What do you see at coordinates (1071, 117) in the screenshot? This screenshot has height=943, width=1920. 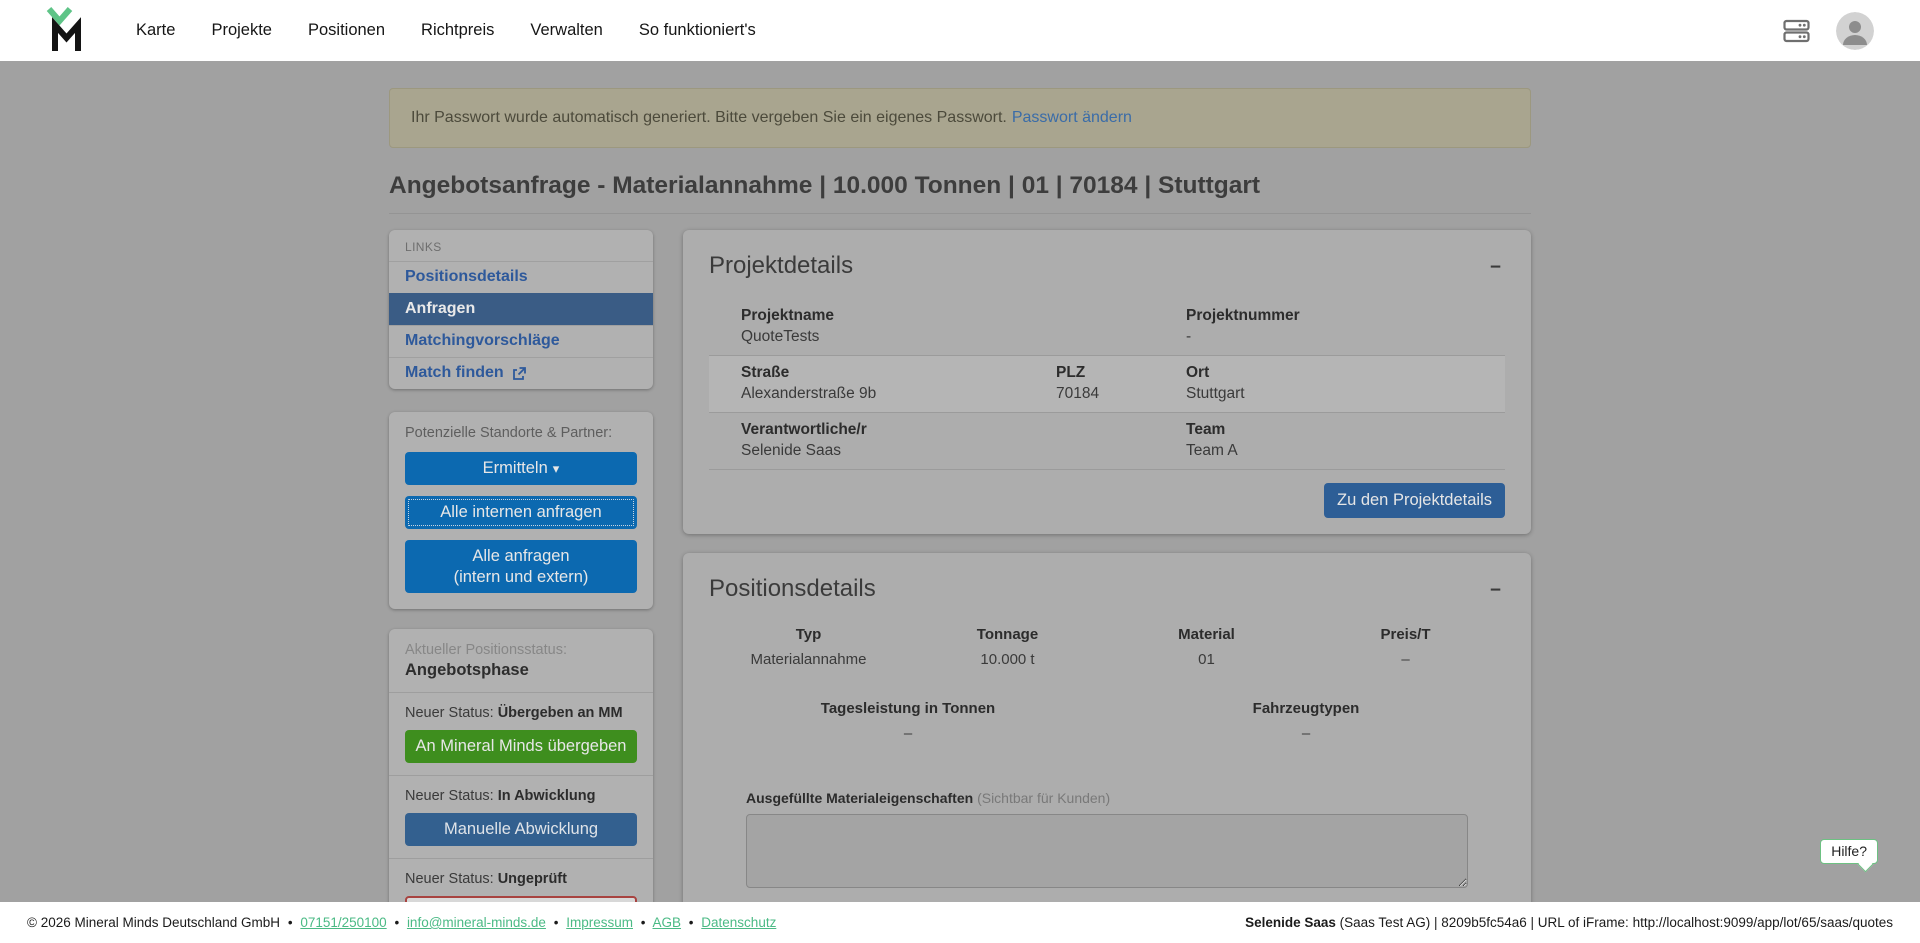 I see `change-password-link: Passwort ändern` at bounding box center [1071, 117].